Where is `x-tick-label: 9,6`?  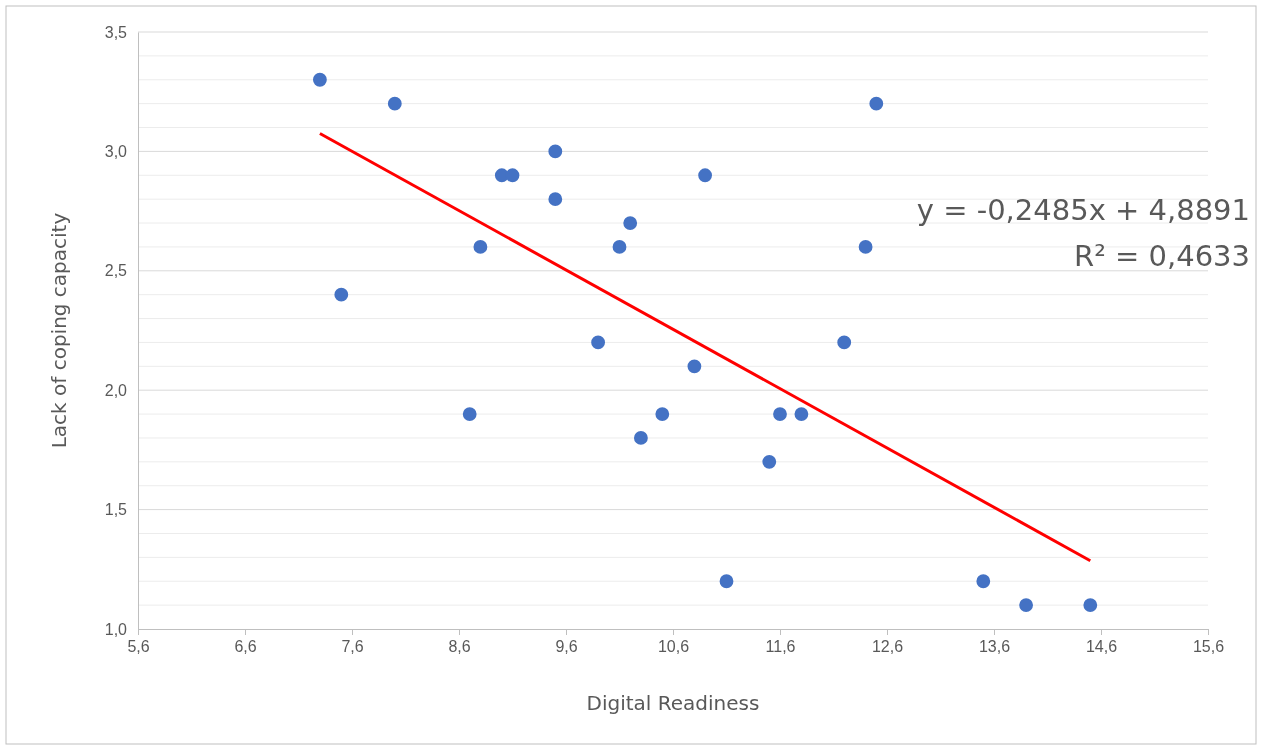 x-tick-label: 9,6 is located at coordinates (566, 647).